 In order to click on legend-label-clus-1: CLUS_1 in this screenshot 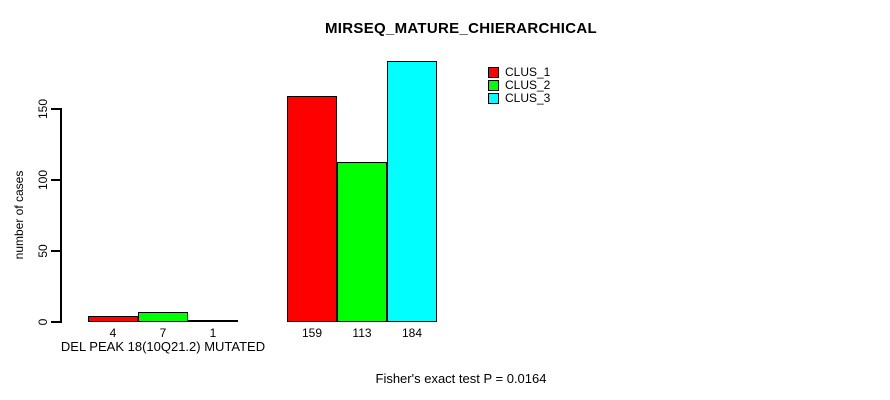, I will do `click(528, 72)`.